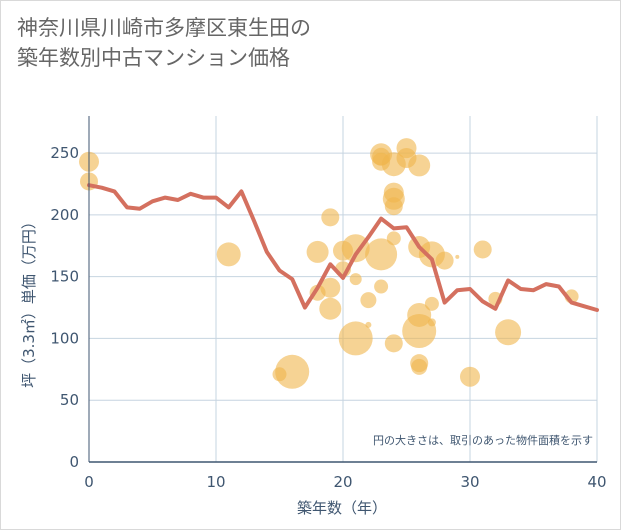 This screenshot has width=621, height=531. What do you see at coordinates (342, 482) in the screenshot?
I see `x-tick-label: 20` at bounding box center [342, 482].